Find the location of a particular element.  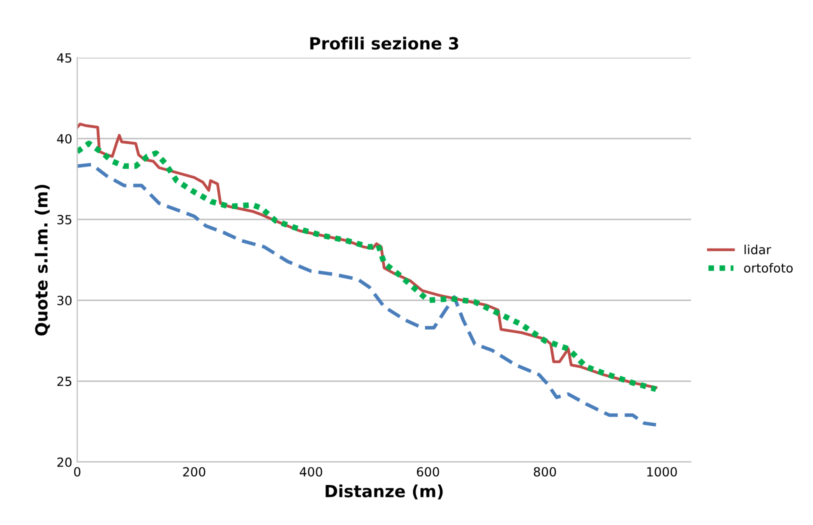

legend-label: ortofoto is located at coordinates (768, 268).